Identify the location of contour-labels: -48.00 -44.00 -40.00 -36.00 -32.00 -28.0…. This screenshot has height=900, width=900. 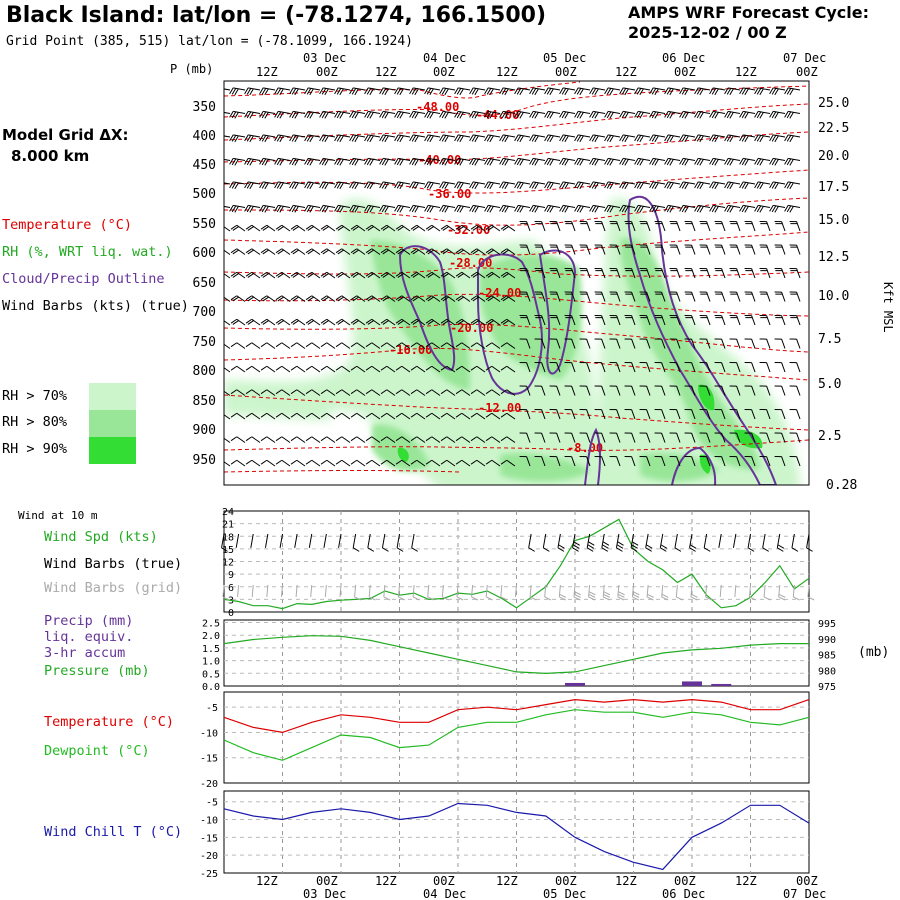
(496, 277).